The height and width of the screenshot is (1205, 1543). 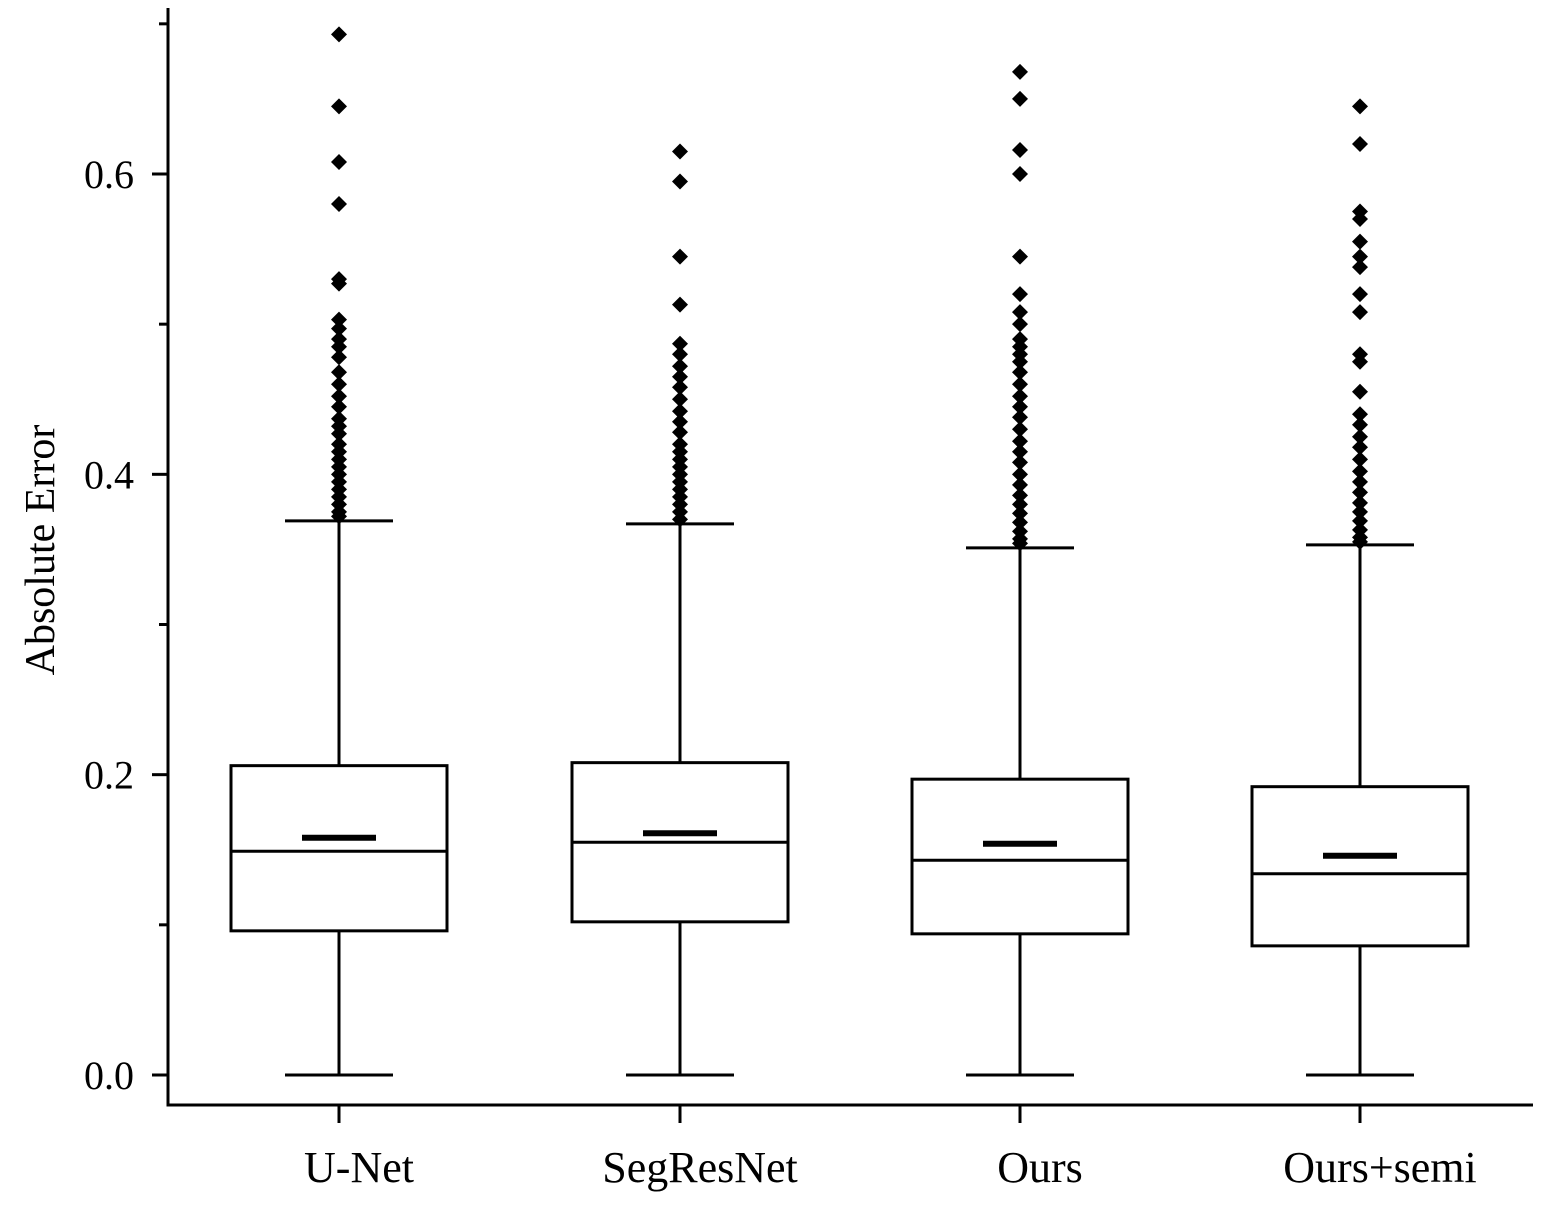 I want to click on y-tick-label: 0.6, so click(x=109, y=174).